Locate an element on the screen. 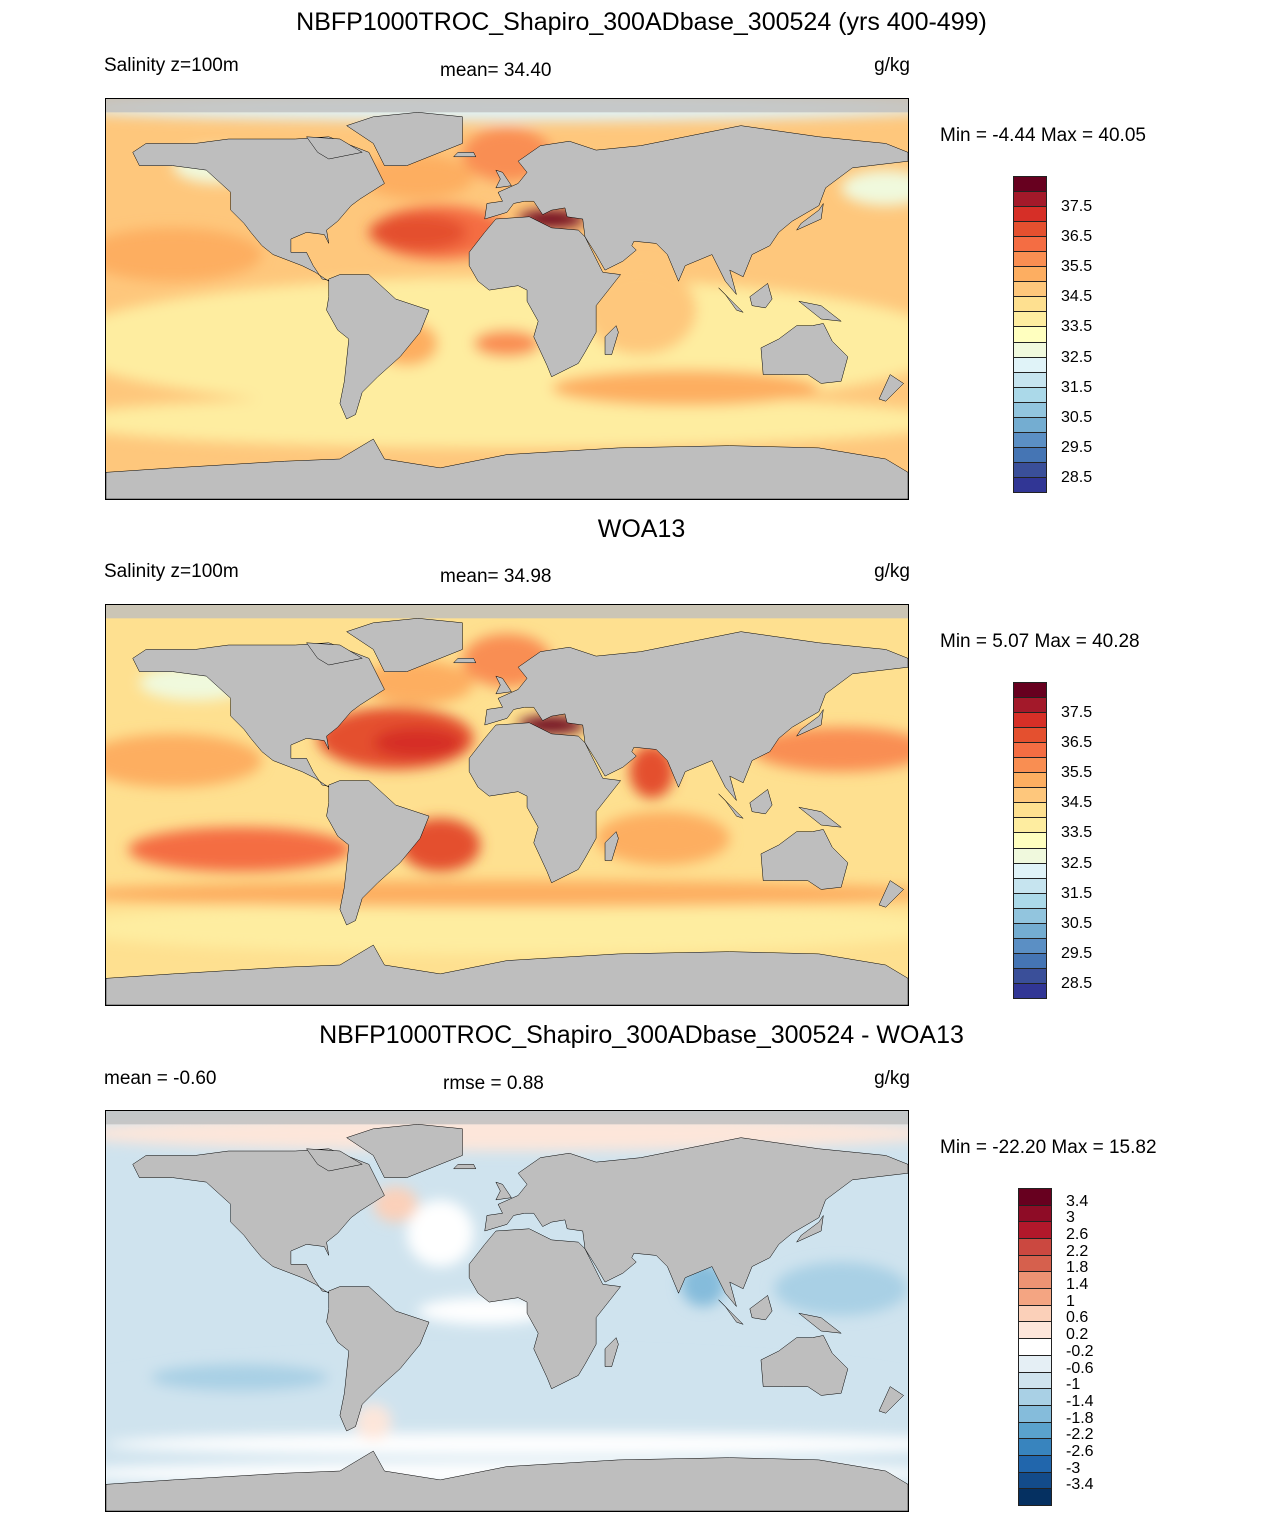  colorbar-tick-label: -3.4 is located at coordinates (1080, 1485).